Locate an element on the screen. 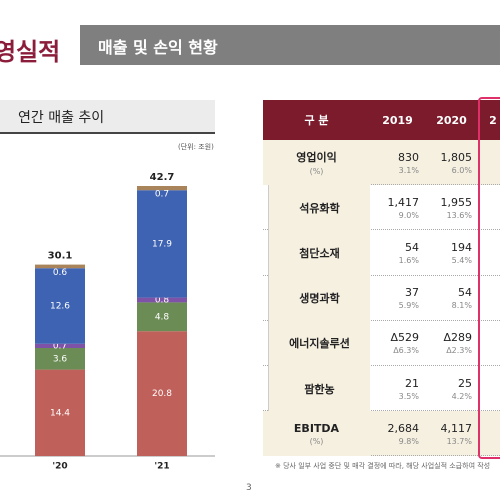  value: Δ529 is located at coordinates (404, 338).